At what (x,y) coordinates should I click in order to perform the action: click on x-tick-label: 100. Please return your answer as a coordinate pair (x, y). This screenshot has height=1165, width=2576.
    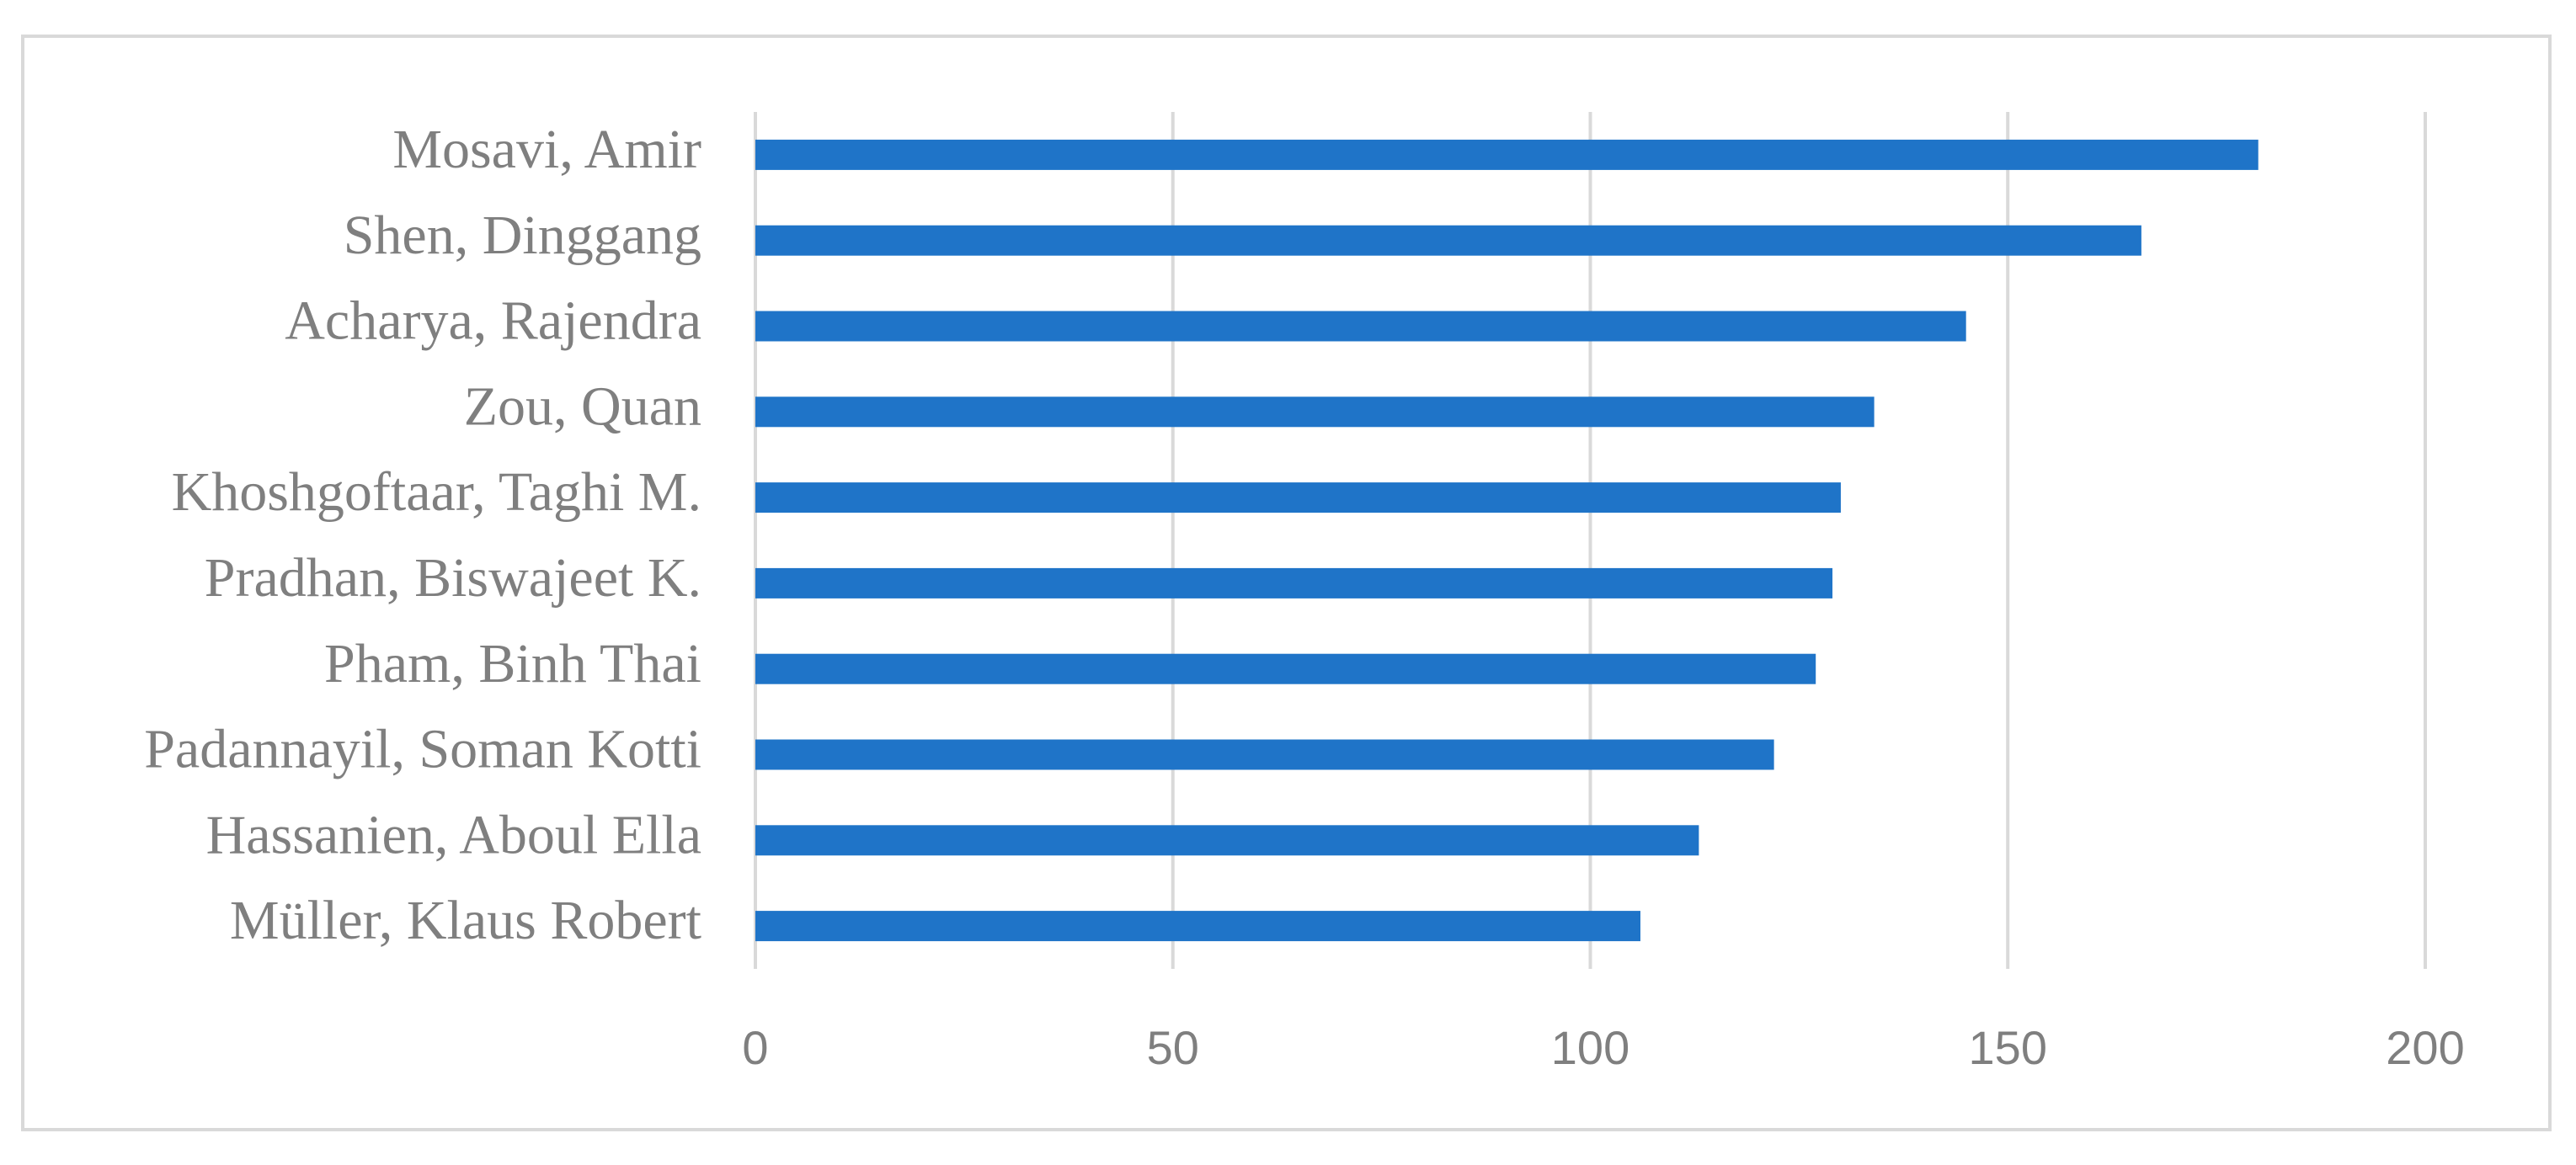
    Looking at the image, I should click on (1590, 1047).